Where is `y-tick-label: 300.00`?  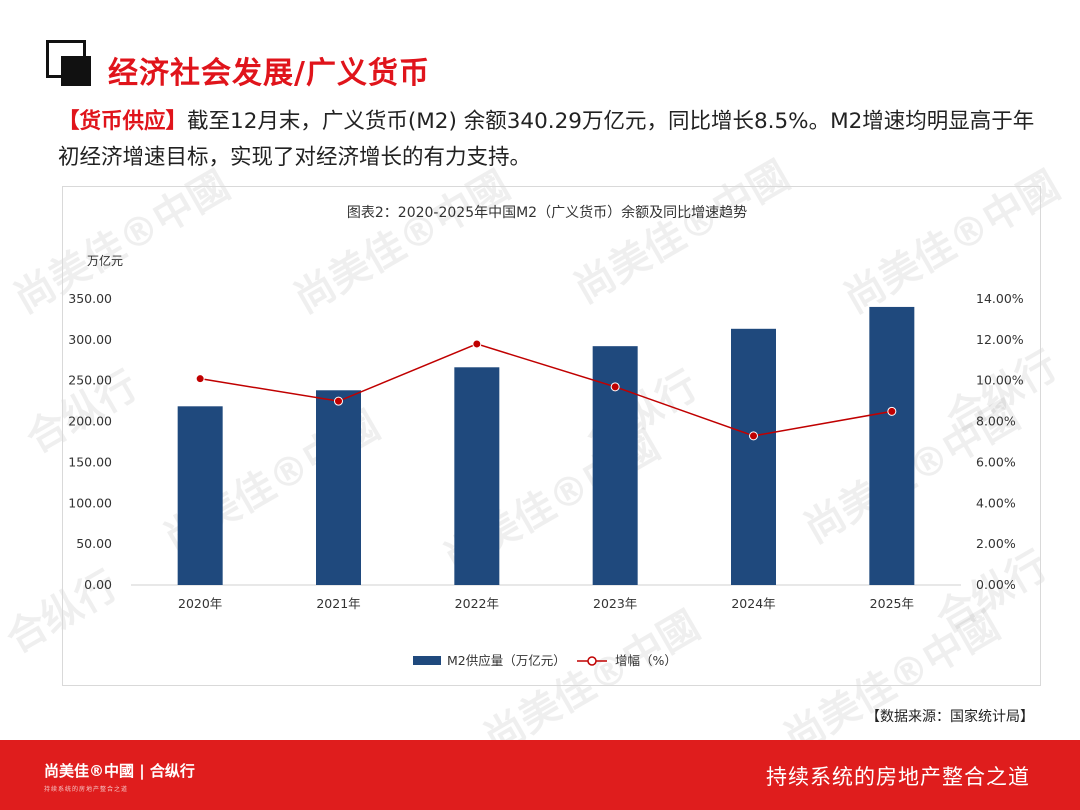 y-tick-label: 300.00 is located at coordinates (90, 339).